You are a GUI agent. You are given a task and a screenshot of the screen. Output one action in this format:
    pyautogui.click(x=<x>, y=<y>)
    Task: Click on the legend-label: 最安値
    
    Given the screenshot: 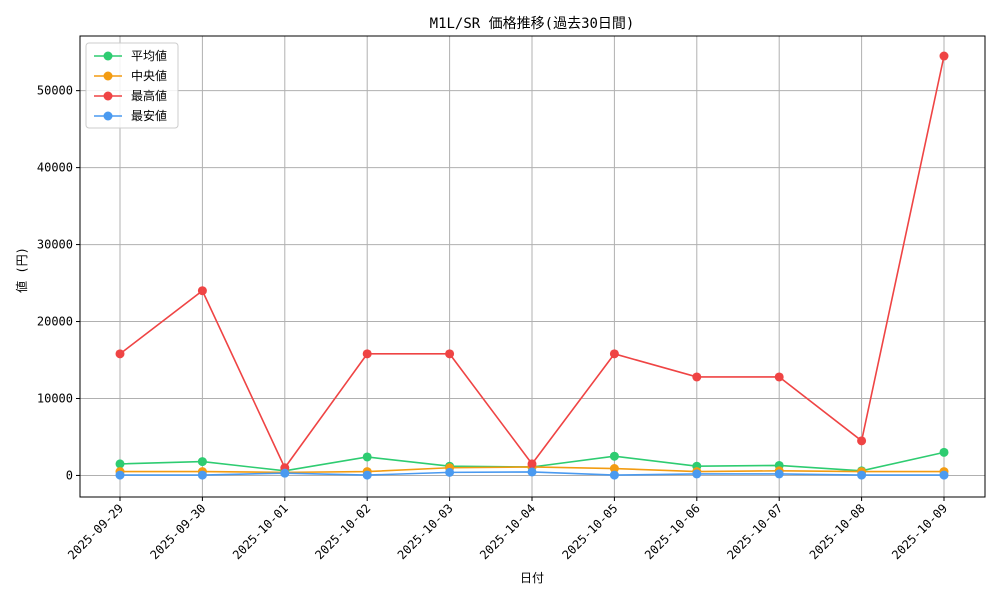 What is the action you would take?
    pyautogui.click(x=149, y=115)
    